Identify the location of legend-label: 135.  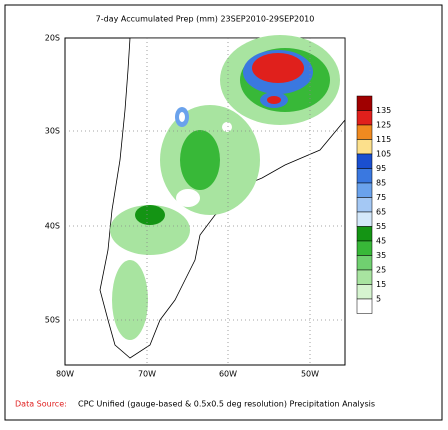
(383, 110).